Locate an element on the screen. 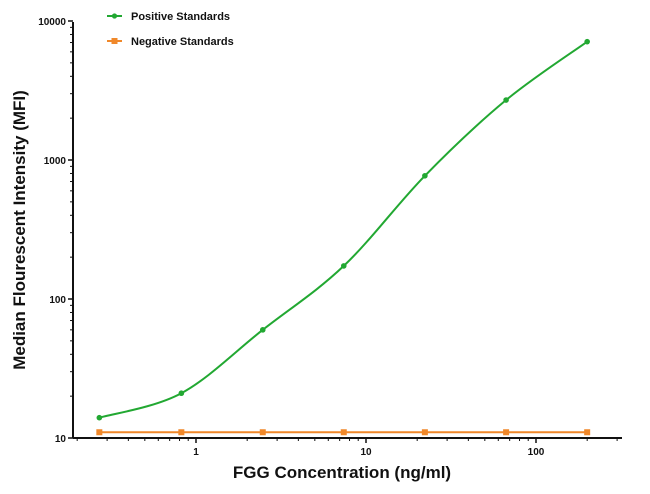 The width and height of the screenshot is (650, 494). legend-item-negative: Negative Standards is located at coordinates (170, 42).